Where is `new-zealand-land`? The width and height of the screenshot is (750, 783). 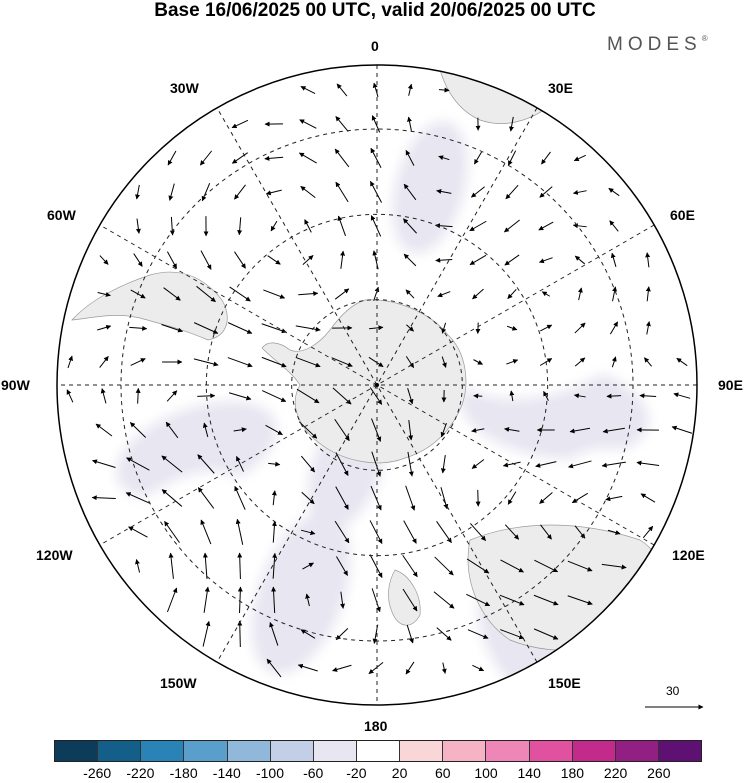
new-zealand-land is located at coordinates (404, 597).